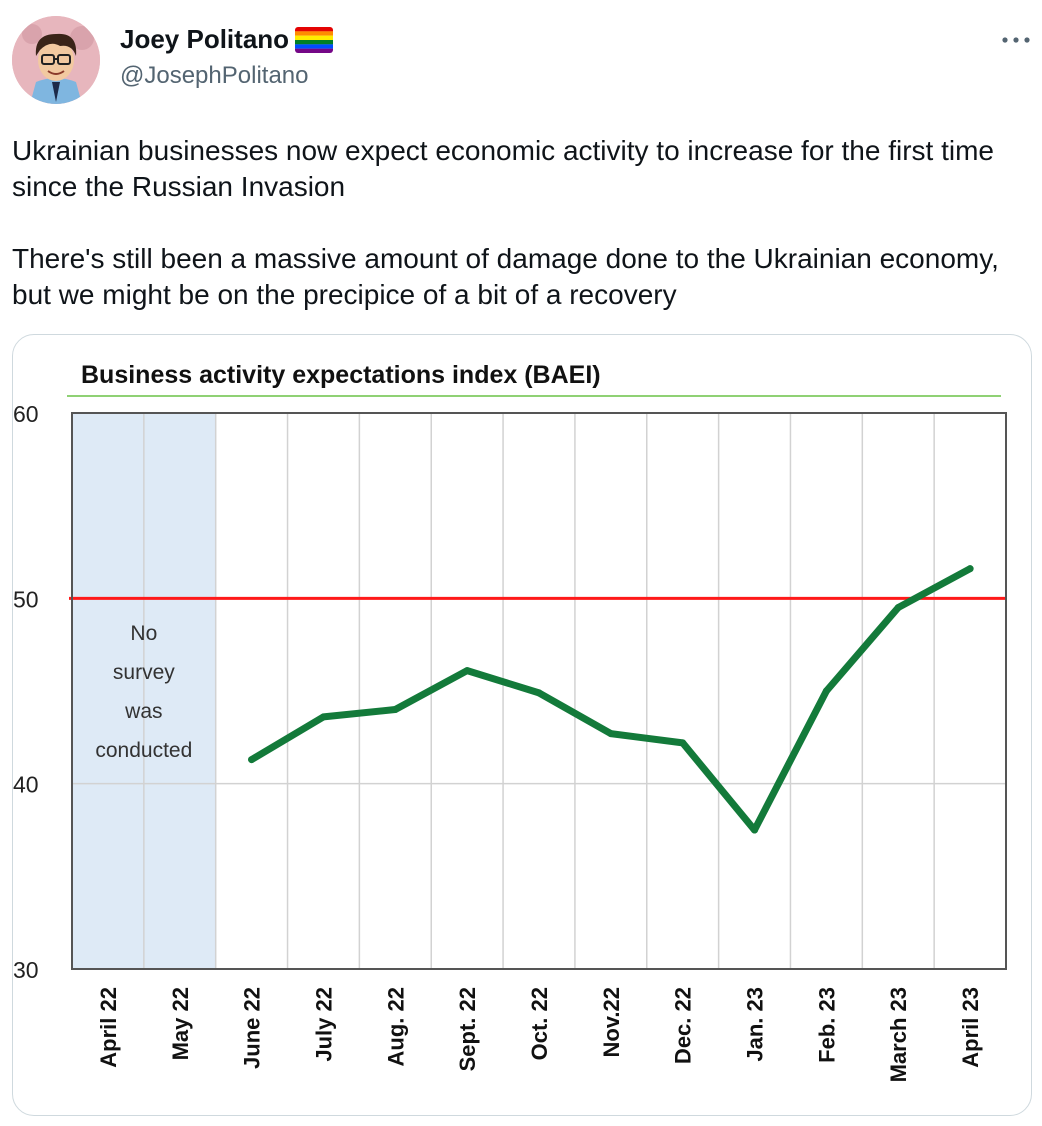 Image resolution: width=1042 pixels, height=1126 pixels. What do you see at coordinates (314, 39) in the screenshot?
I see `rainbow-flag-icon` at bounding box center [314, 39].